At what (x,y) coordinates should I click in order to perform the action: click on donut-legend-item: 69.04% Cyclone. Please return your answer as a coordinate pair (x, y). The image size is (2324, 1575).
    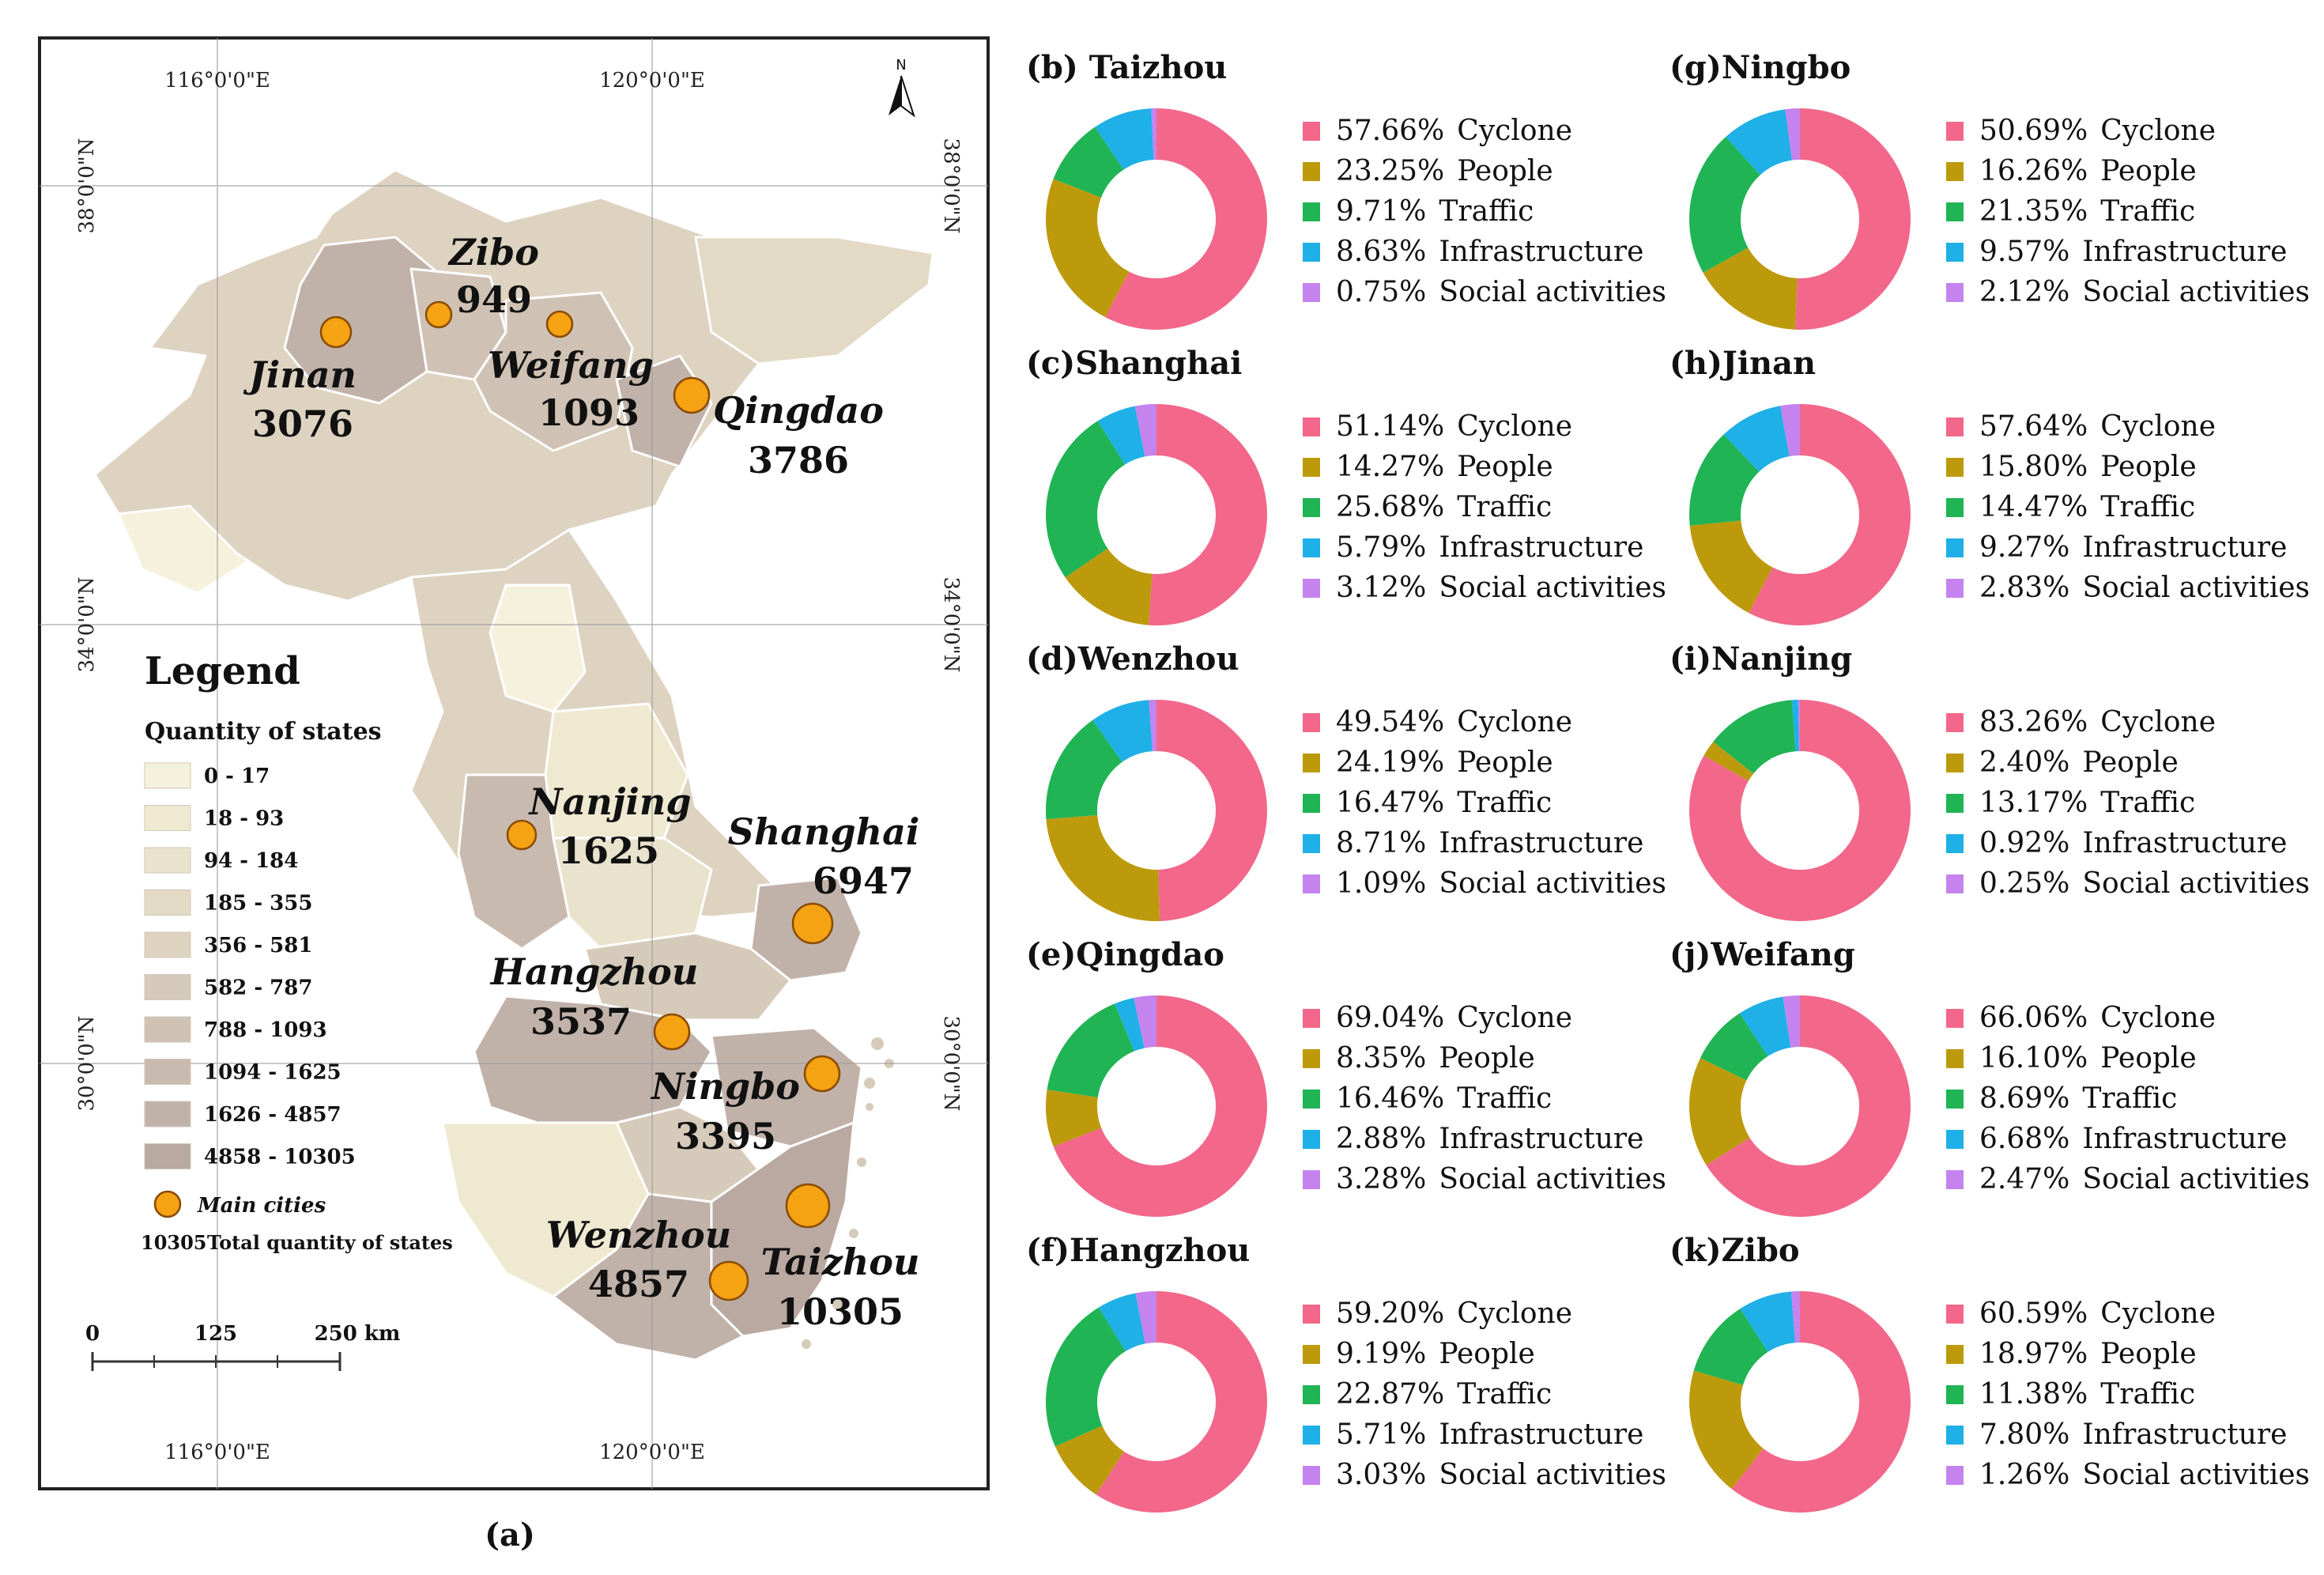
    Looking at the image, I should click on (1484, 1018).